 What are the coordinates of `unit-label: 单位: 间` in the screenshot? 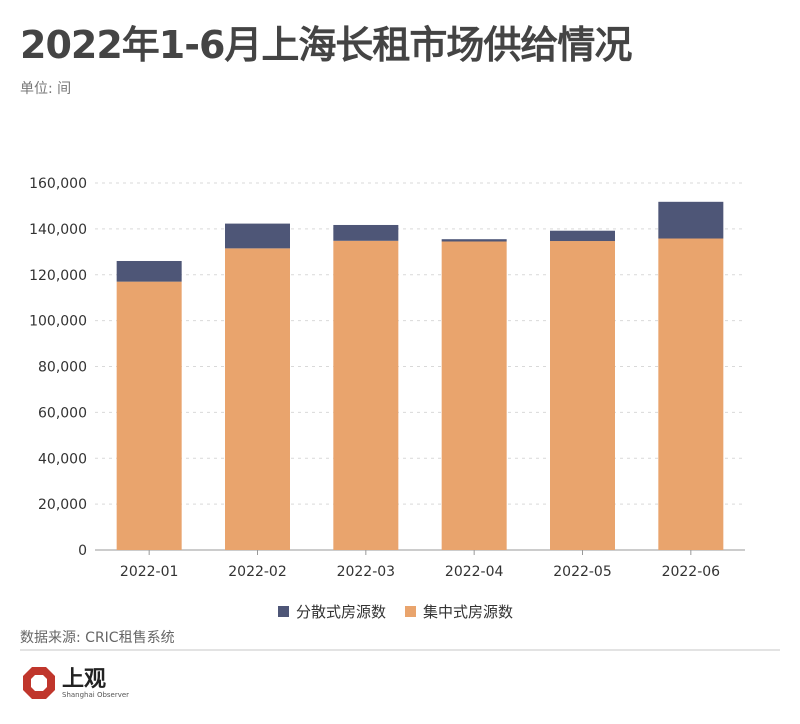 It's located at (46, 89).